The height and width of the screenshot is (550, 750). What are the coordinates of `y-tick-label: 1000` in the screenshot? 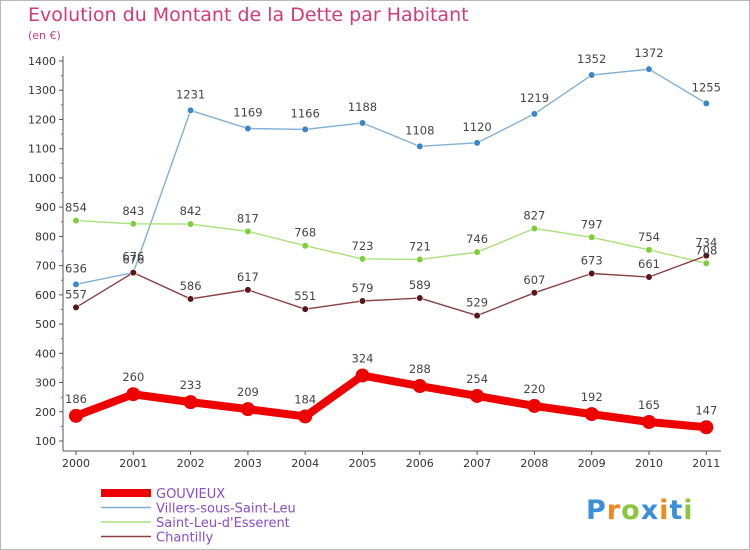 It's located at (42, 178).